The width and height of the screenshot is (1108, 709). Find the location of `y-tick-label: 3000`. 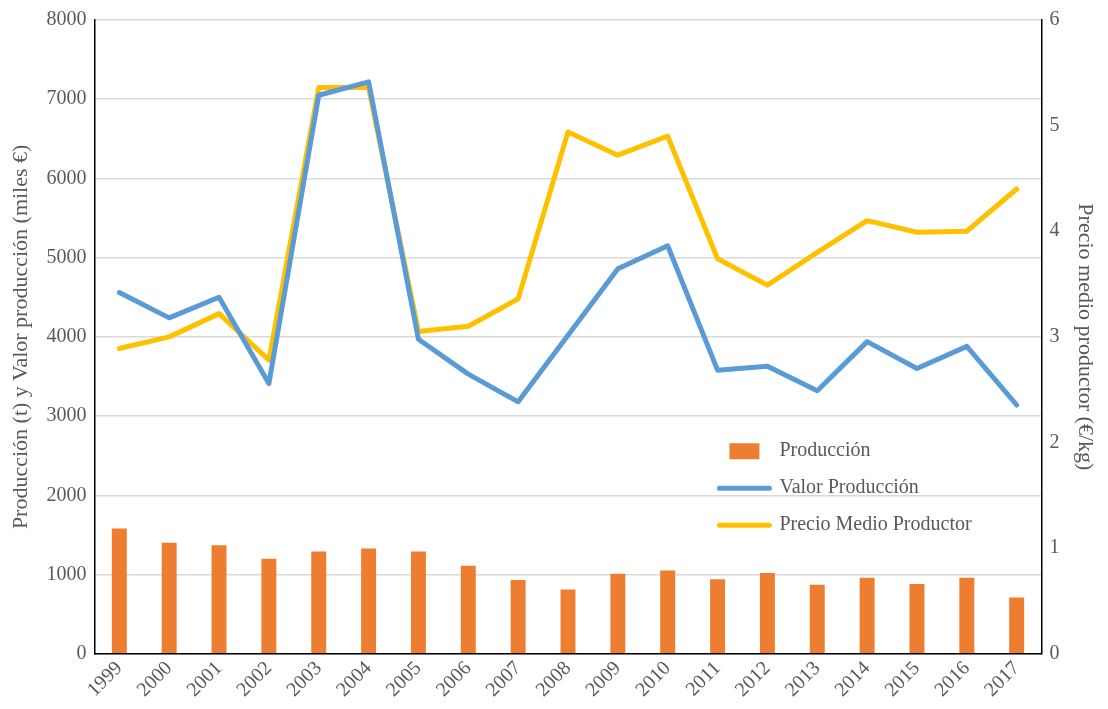

y-tick-label: 3000 is located at coordinates (66, 414).